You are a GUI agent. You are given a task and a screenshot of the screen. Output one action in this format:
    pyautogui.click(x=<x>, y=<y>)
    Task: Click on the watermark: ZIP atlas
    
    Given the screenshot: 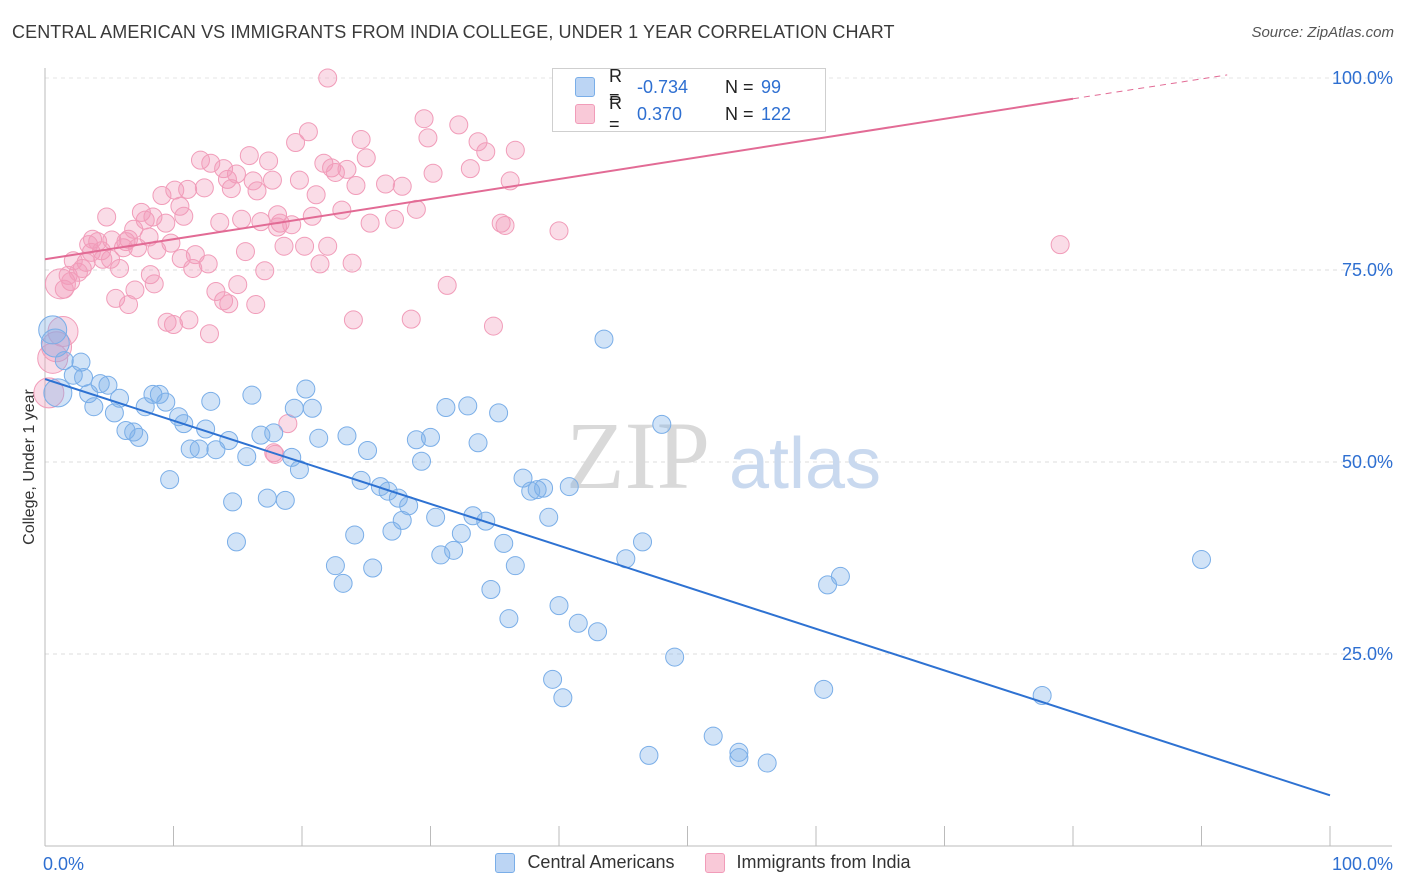 What is the action you would take?
    pyautogui.click(x=723, y=455)
    